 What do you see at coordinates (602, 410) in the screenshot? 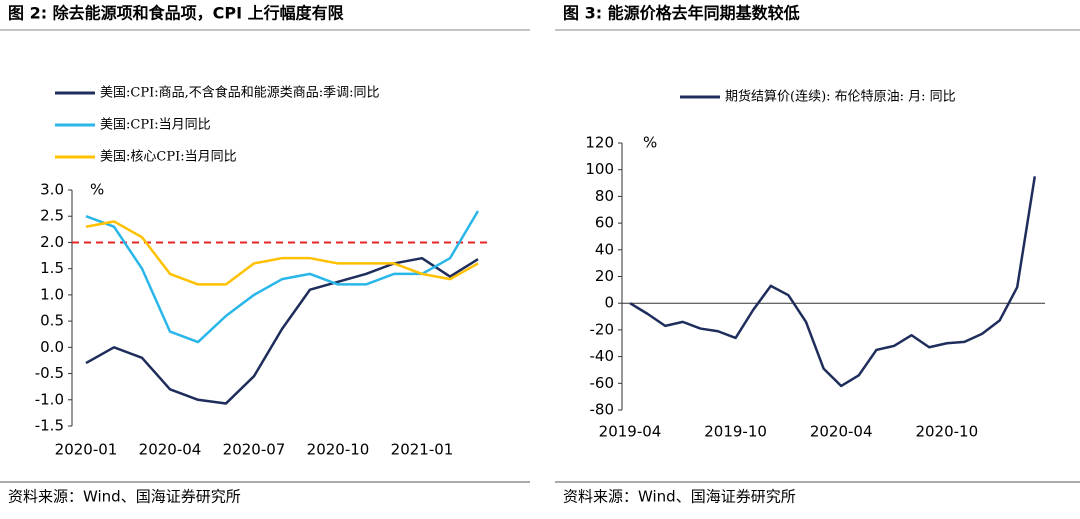
I see `y-tick-label: -80` at bounding box center [602, 410].